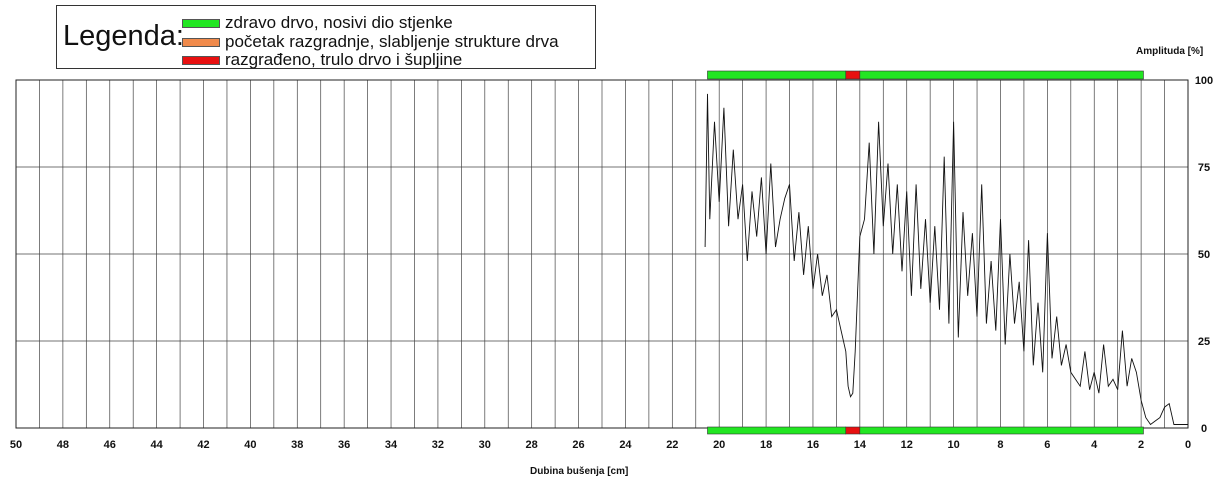  What do you see at coordinates (123, 36) in the screenshot?
I see `legend-title: Legenda:` at bounding box center [123, 36].